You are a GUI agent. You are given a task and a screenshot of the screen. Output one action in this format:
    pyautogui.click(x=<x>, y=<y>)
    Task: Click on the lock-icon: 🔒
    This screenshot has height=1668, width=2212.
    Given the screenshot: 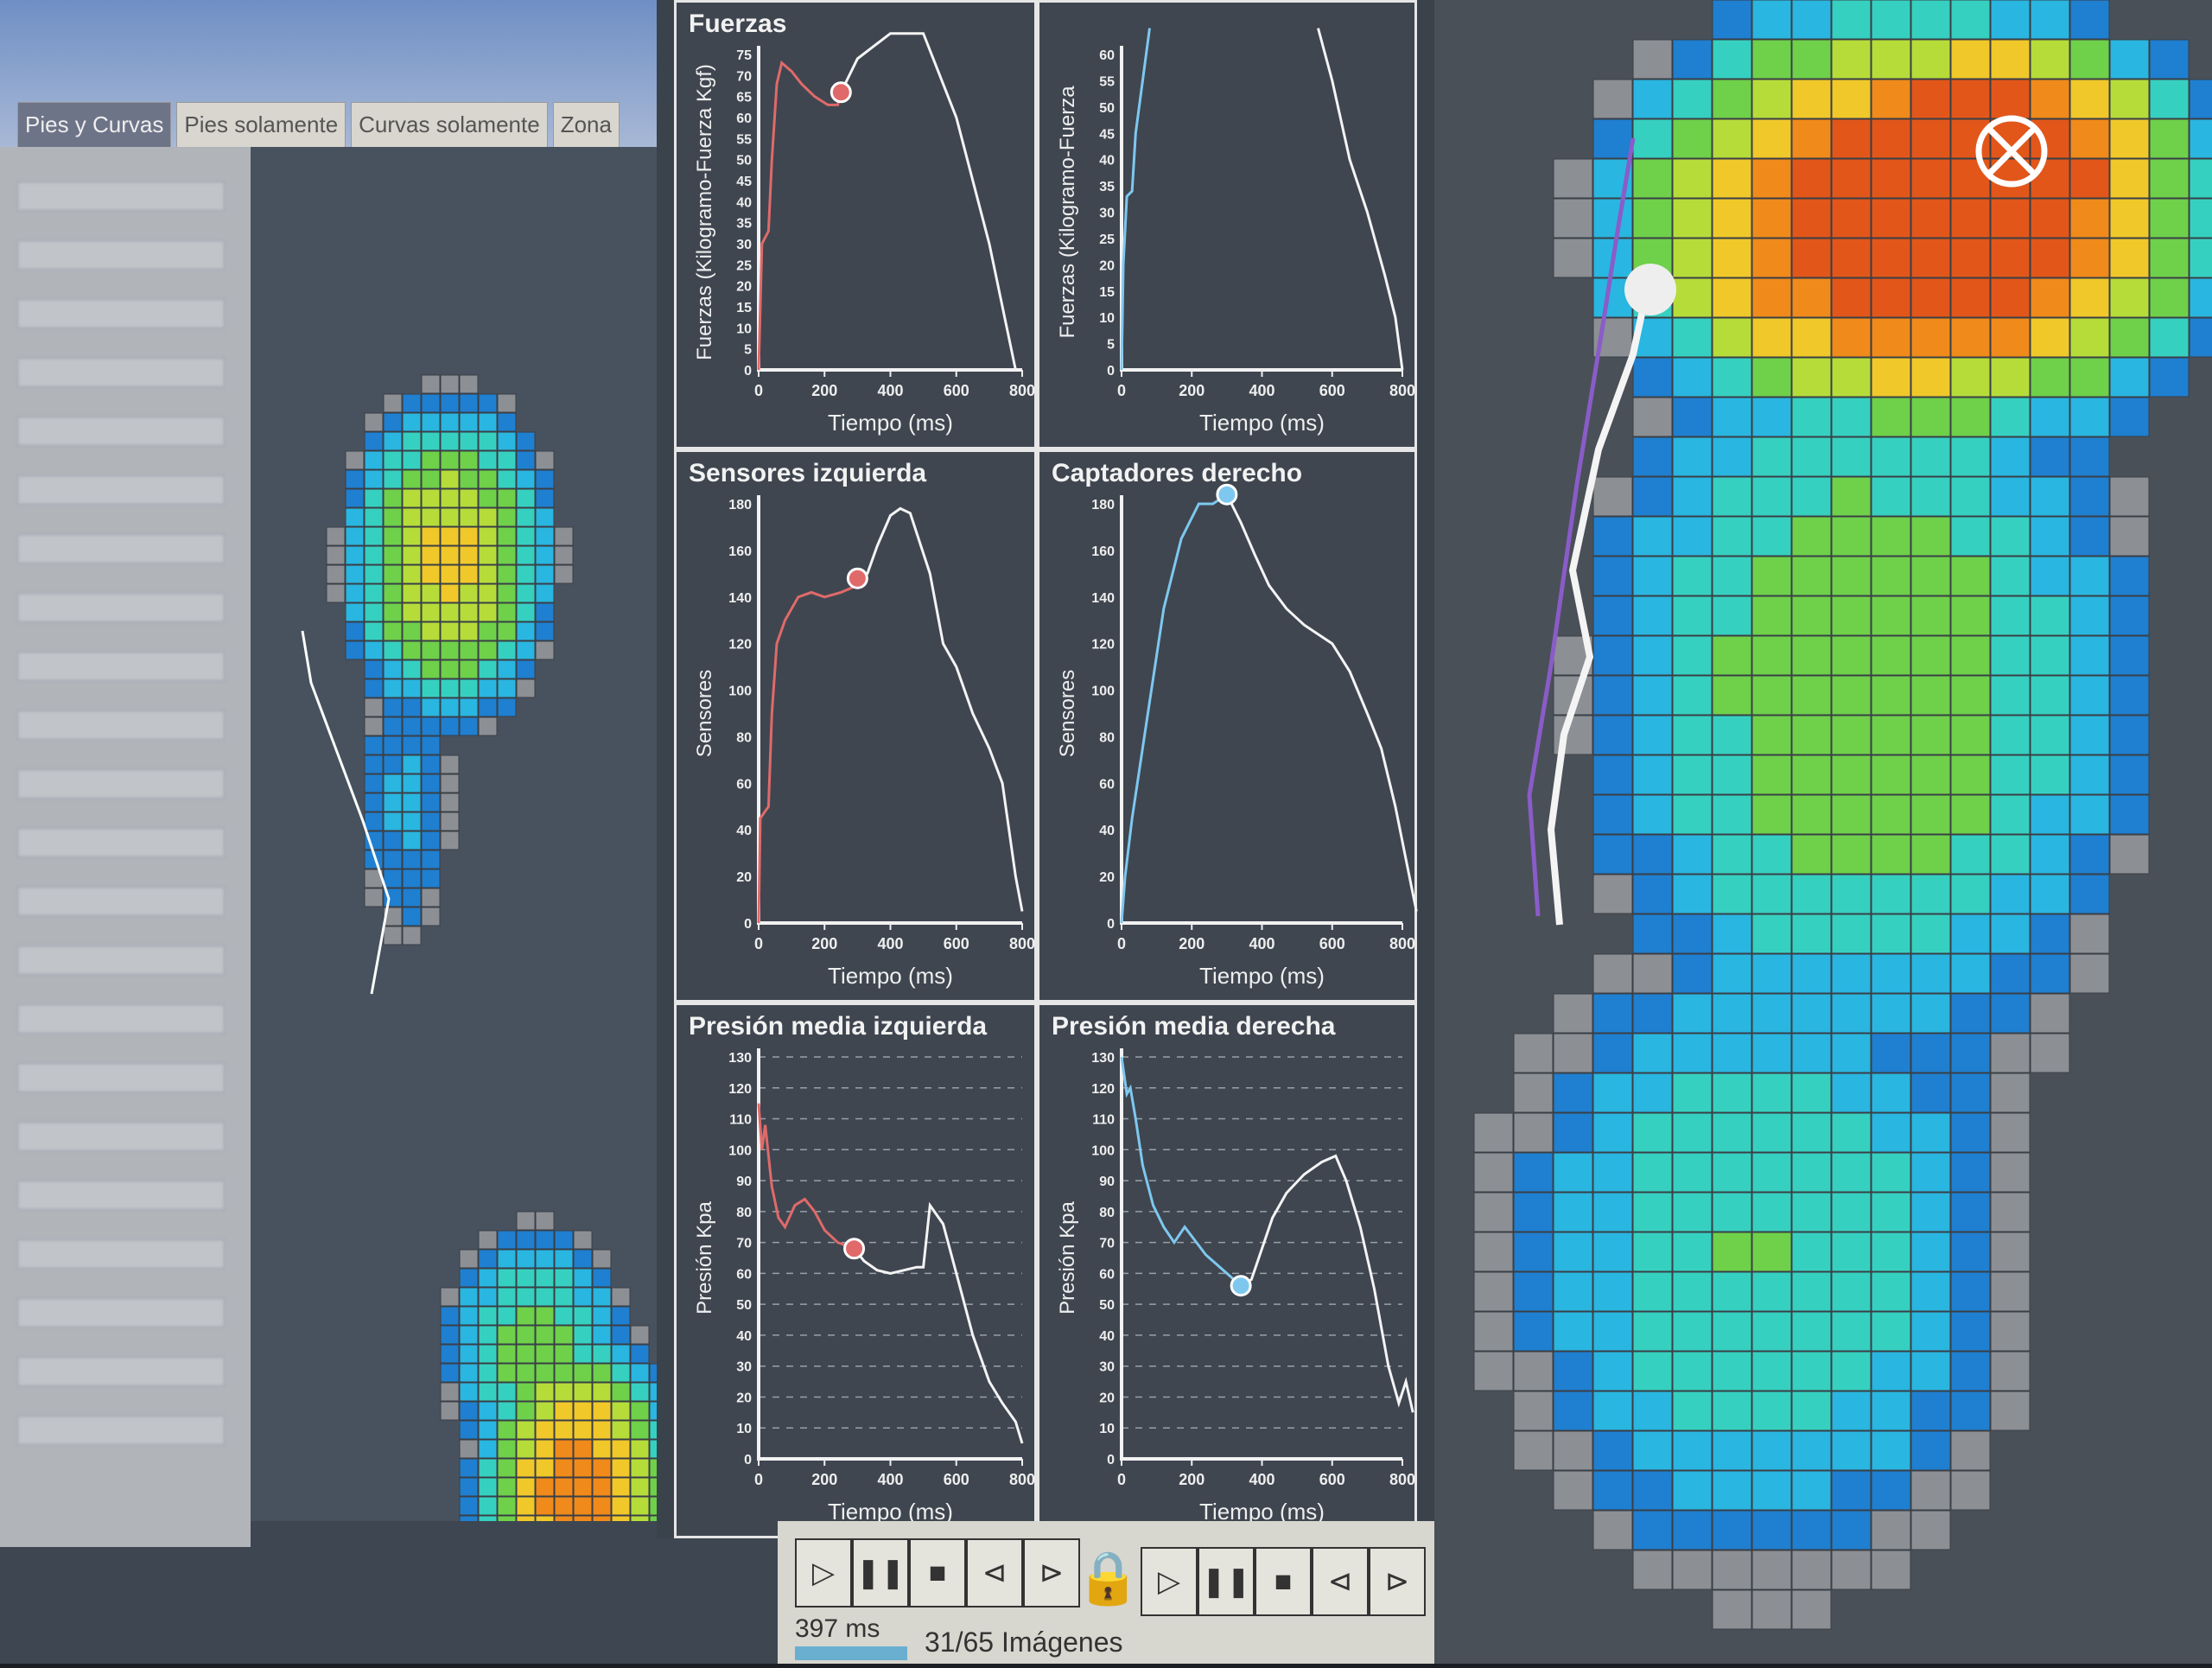 What is the action you would take?
    pyautogui.click(x=1108, y=1578)
    